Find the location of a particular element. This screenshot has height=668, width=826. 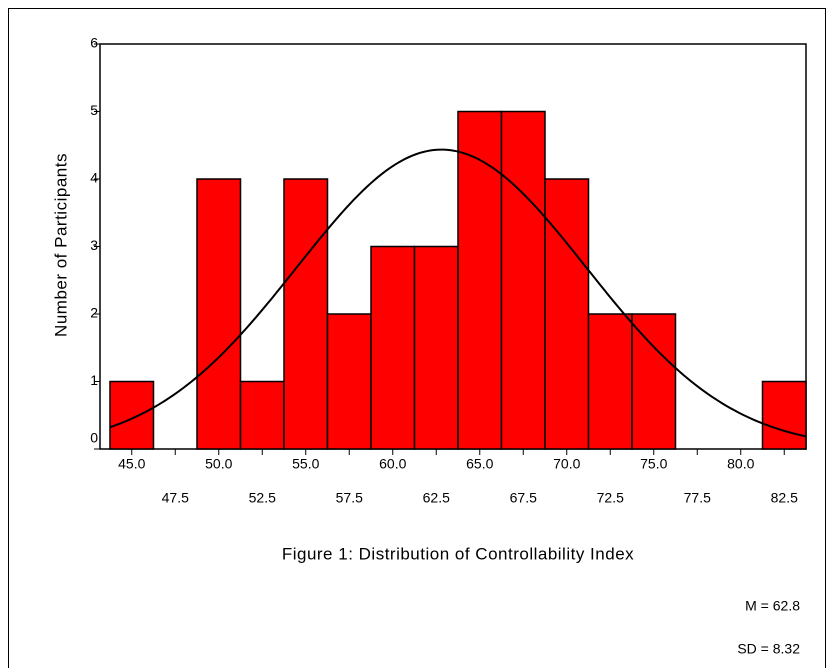

x-tick-label: 75.0 is located at coordinates (653, 464).